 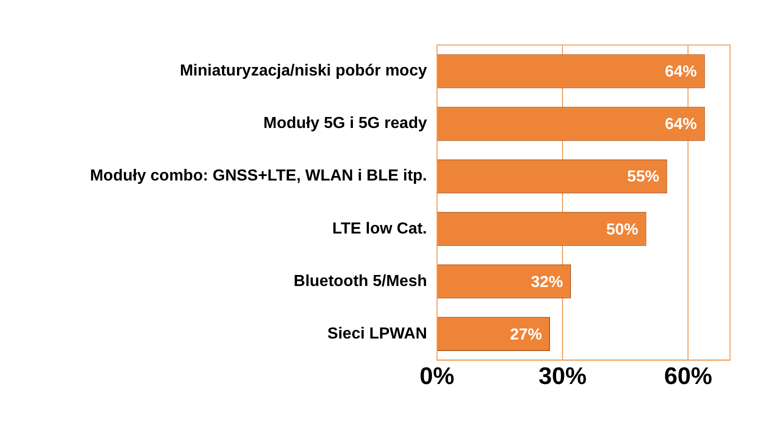 What do you see at coordinates (304, 71) in the screenshot?
I see `y-tick-label: Miniaturyzacja/niski pobór mocy` at bounding box center [304, 71].